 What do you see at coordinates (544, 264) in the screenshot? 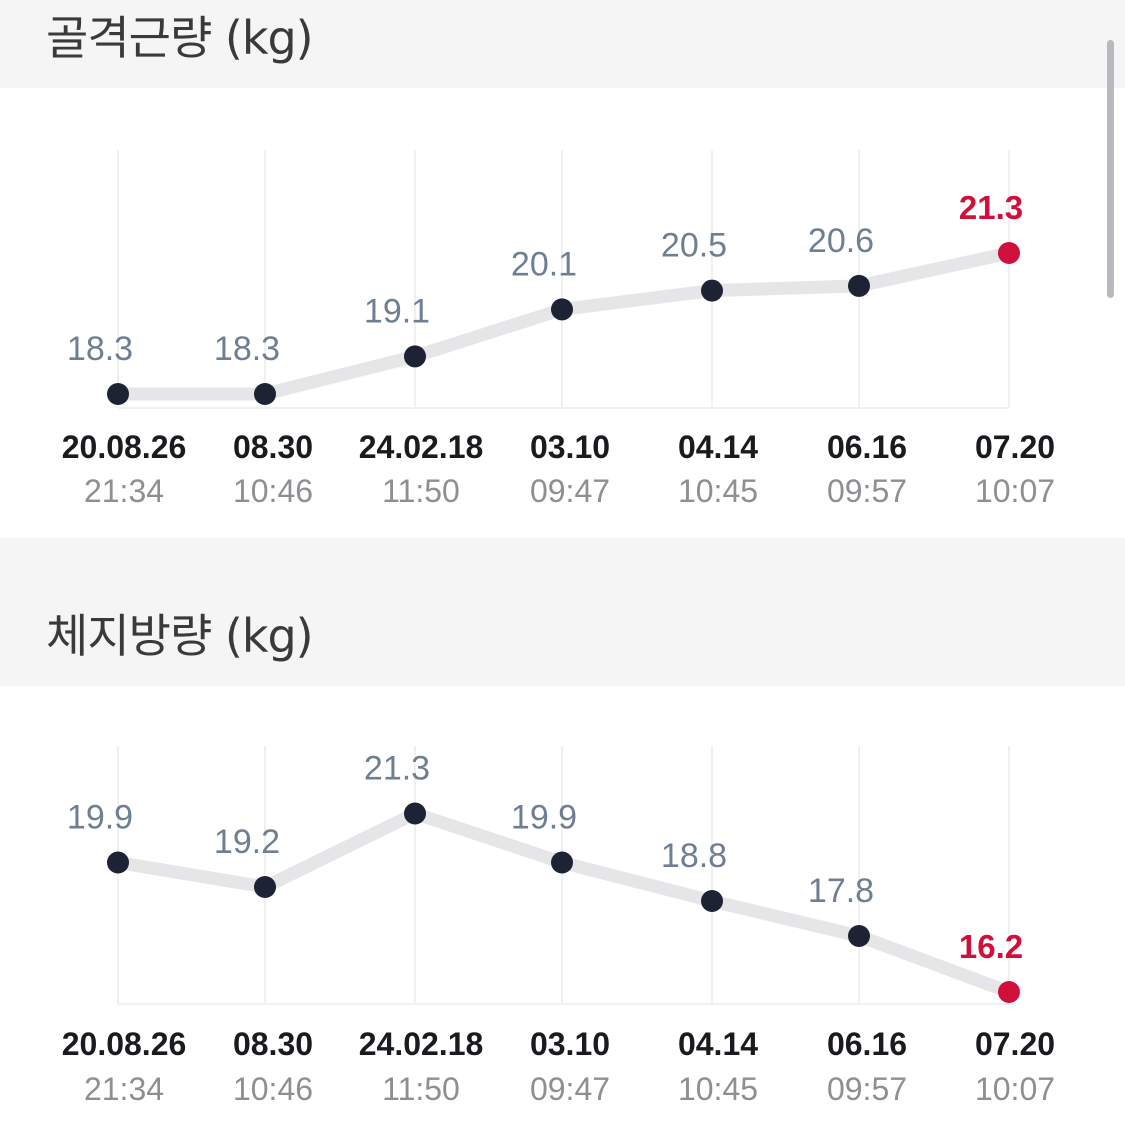
I see `value-label: 20.1` at bounding box center [544, 264].